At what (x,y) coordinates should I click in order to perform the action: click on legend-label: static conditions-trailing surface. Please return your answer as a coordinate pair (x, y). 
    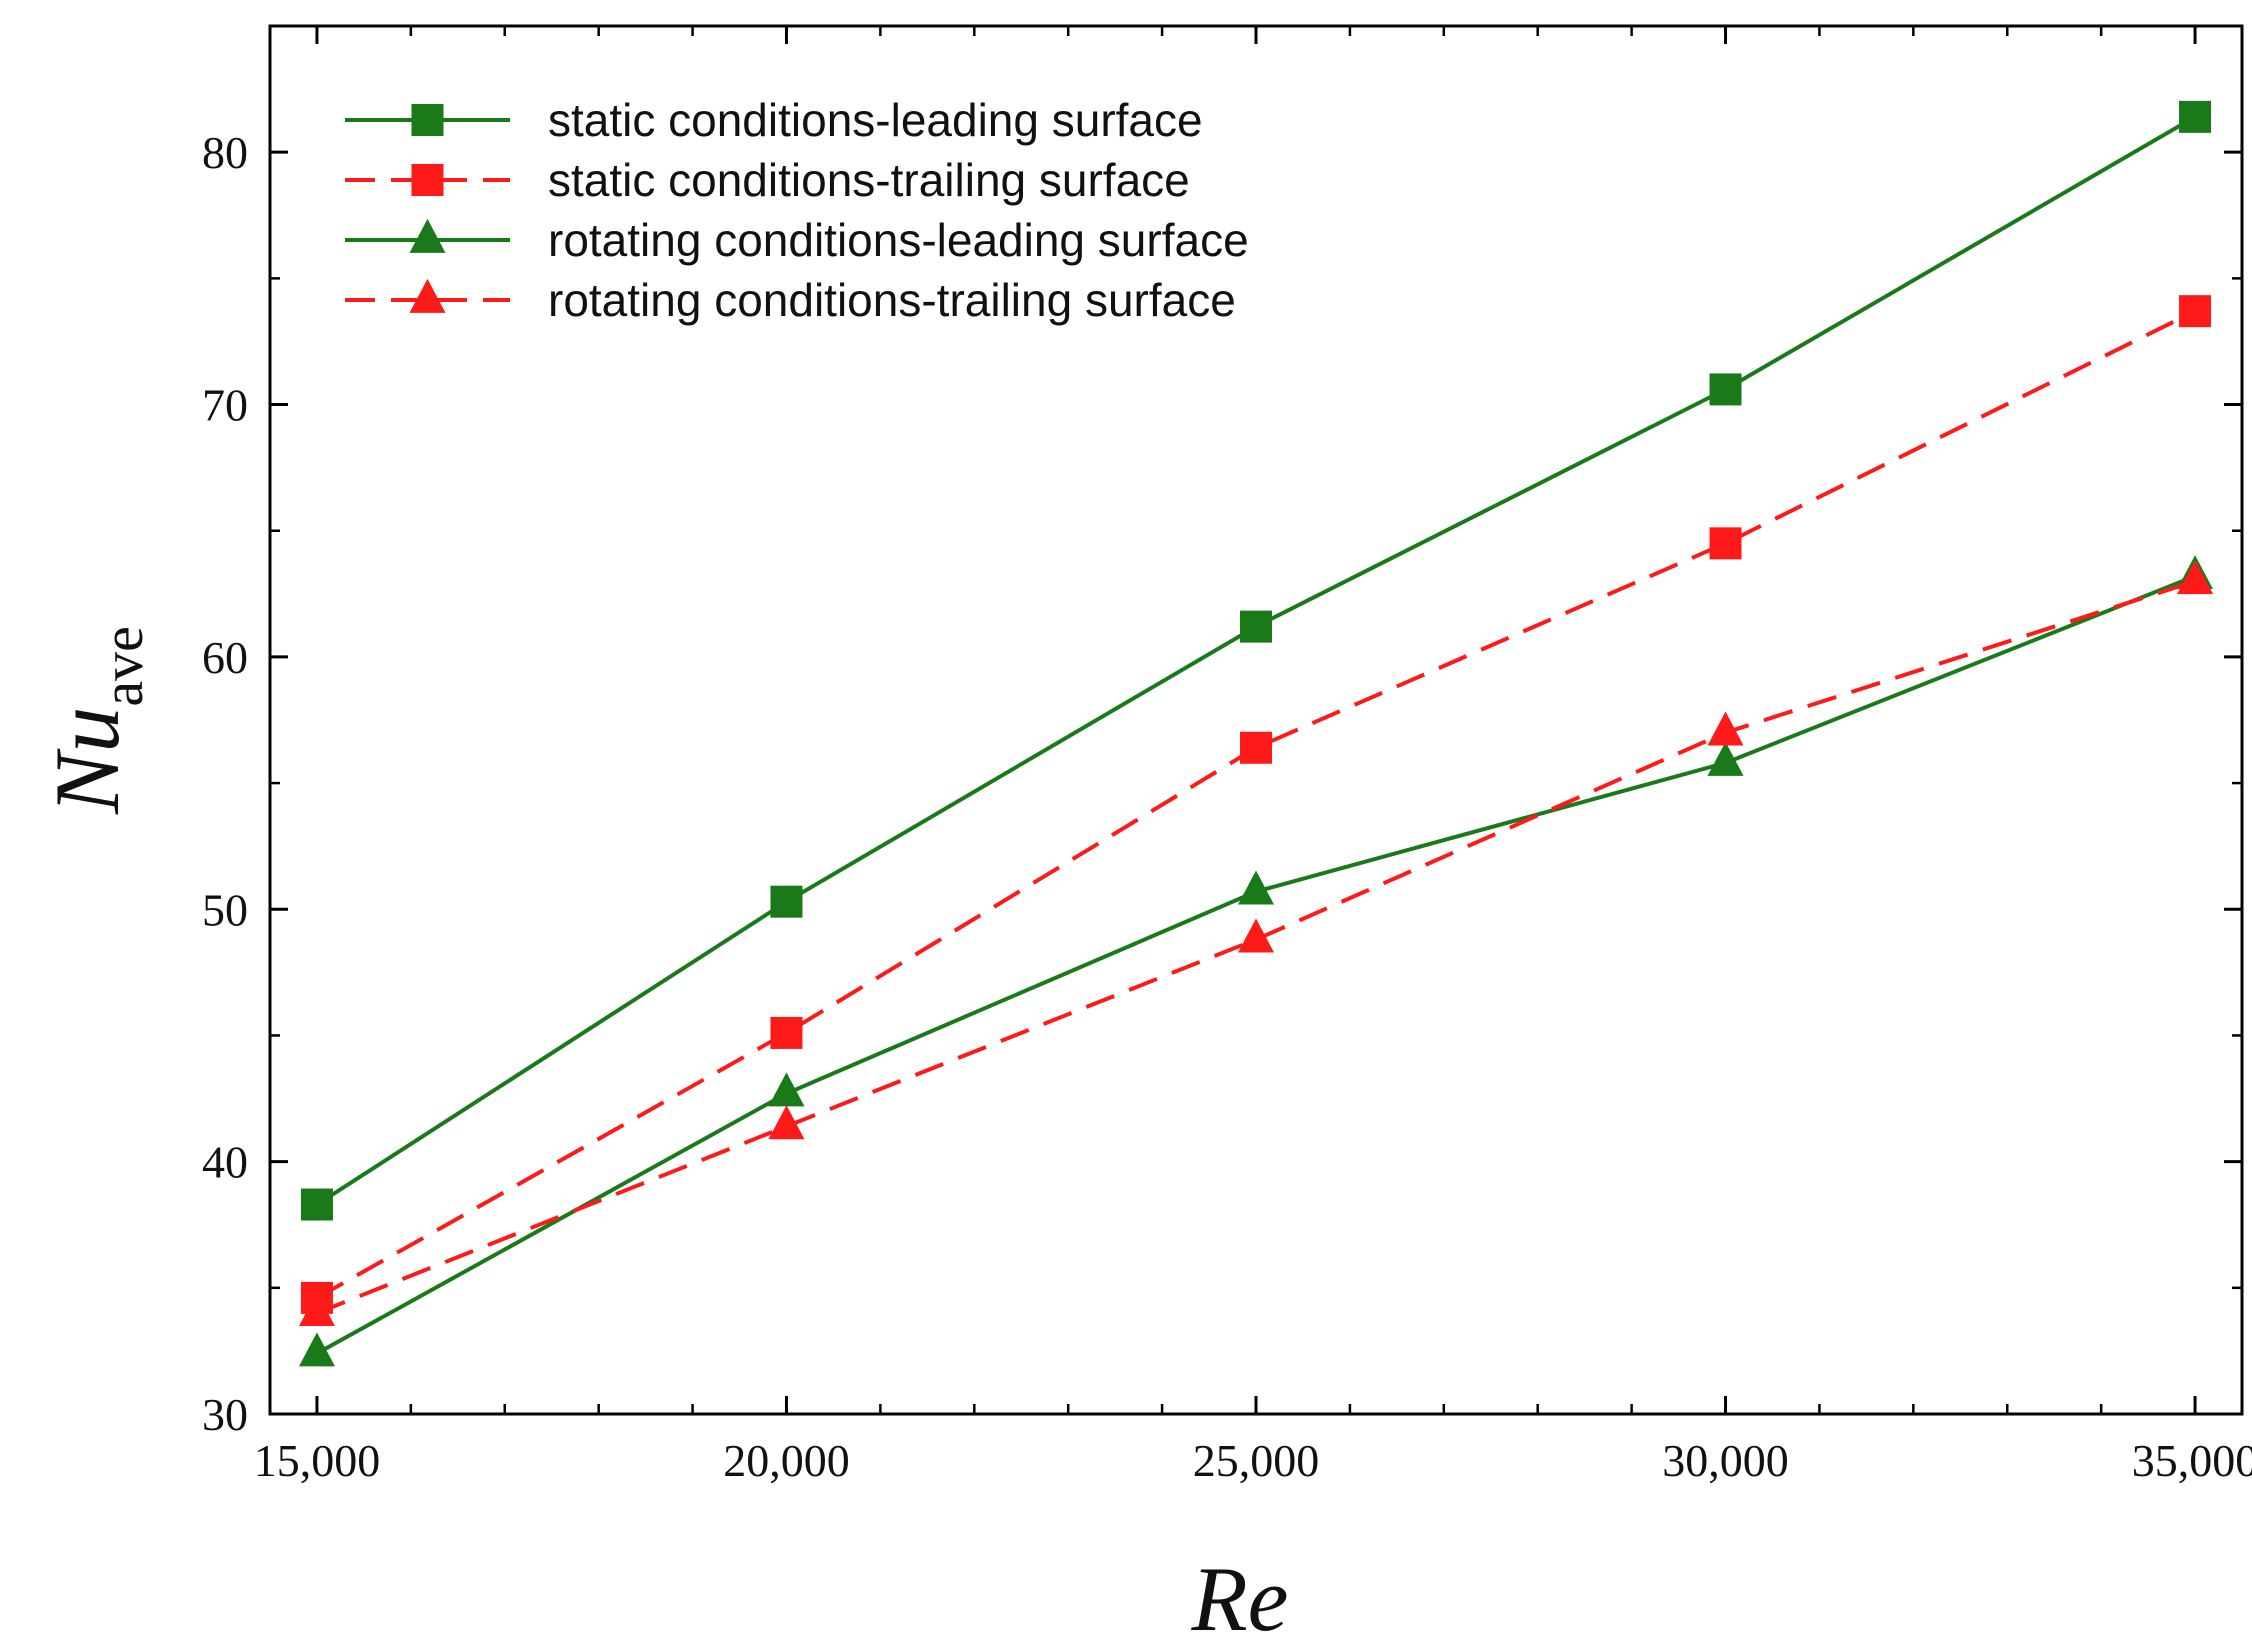
    Looking at the image, I should click on (869, 180).